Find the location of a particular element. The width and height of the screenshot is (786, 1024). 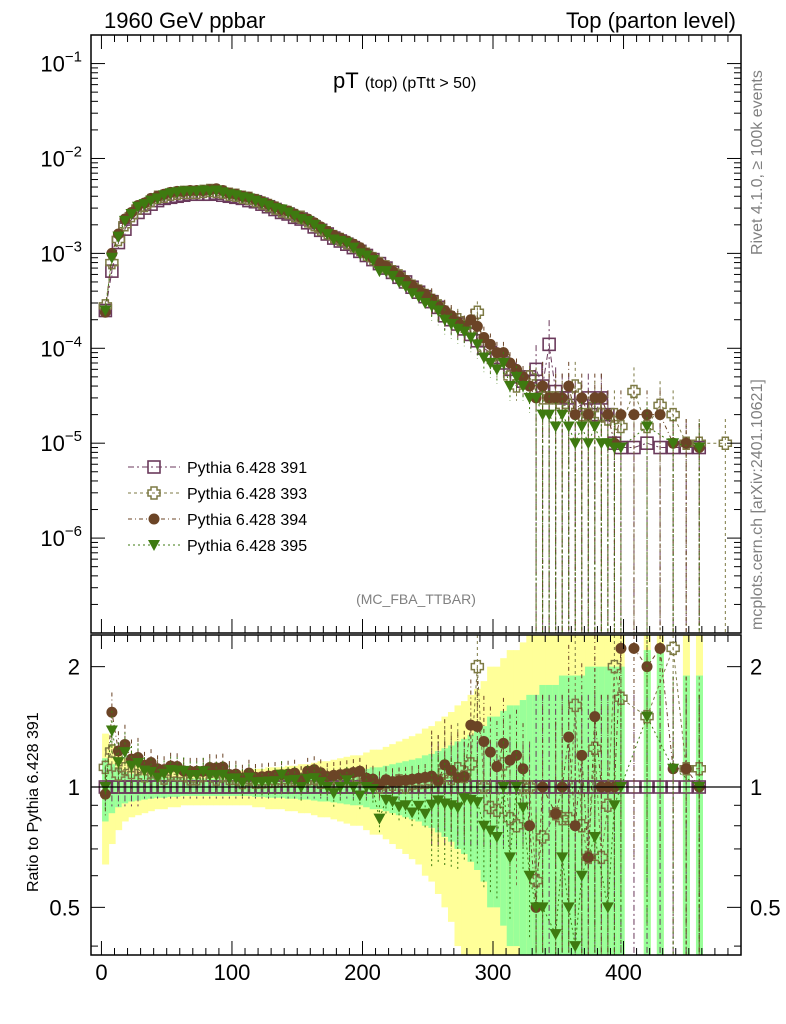

ratio-y-tick-label-left: 2 is located at coordinates (74, 667).